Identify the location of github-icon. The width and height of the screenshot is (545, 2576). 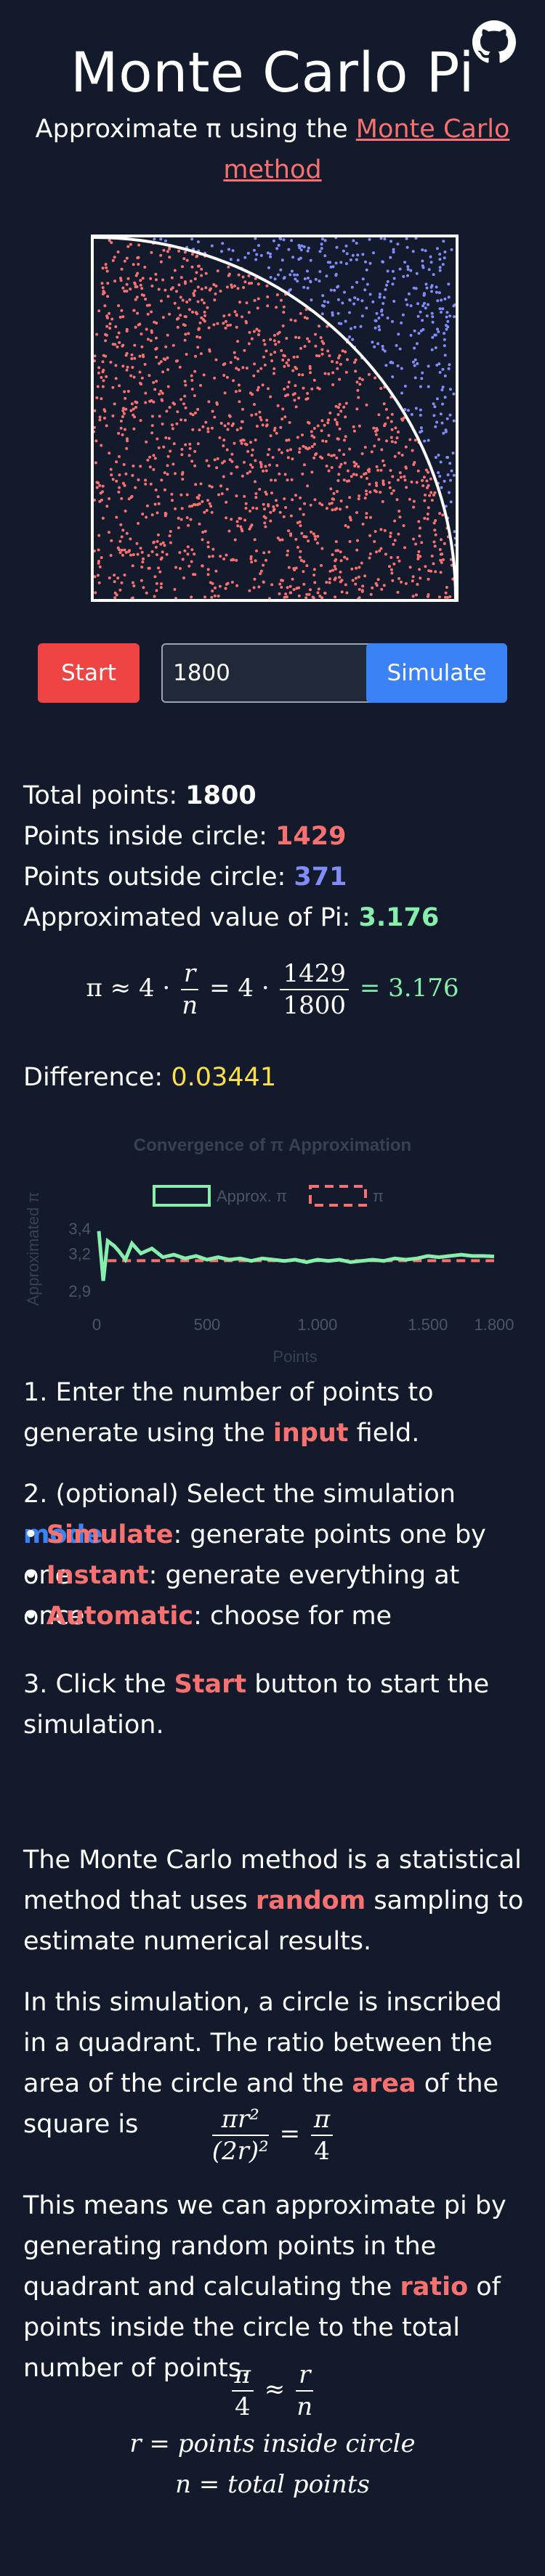
(494, 42).